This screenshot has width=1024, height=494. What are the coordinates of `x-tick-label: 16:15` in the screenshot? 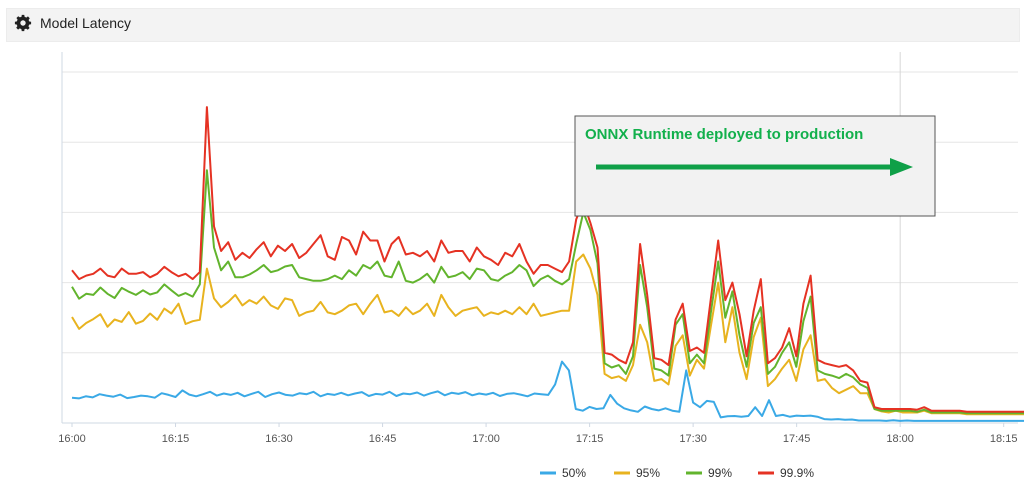 It's located at (176, 439).